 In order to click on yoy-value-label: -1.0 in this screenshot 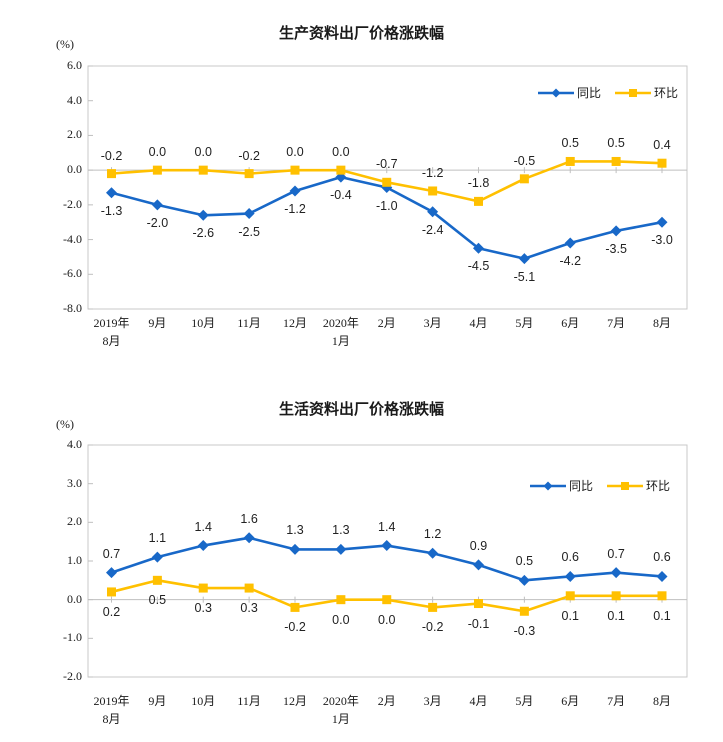, I will do `click(386, 205)`.